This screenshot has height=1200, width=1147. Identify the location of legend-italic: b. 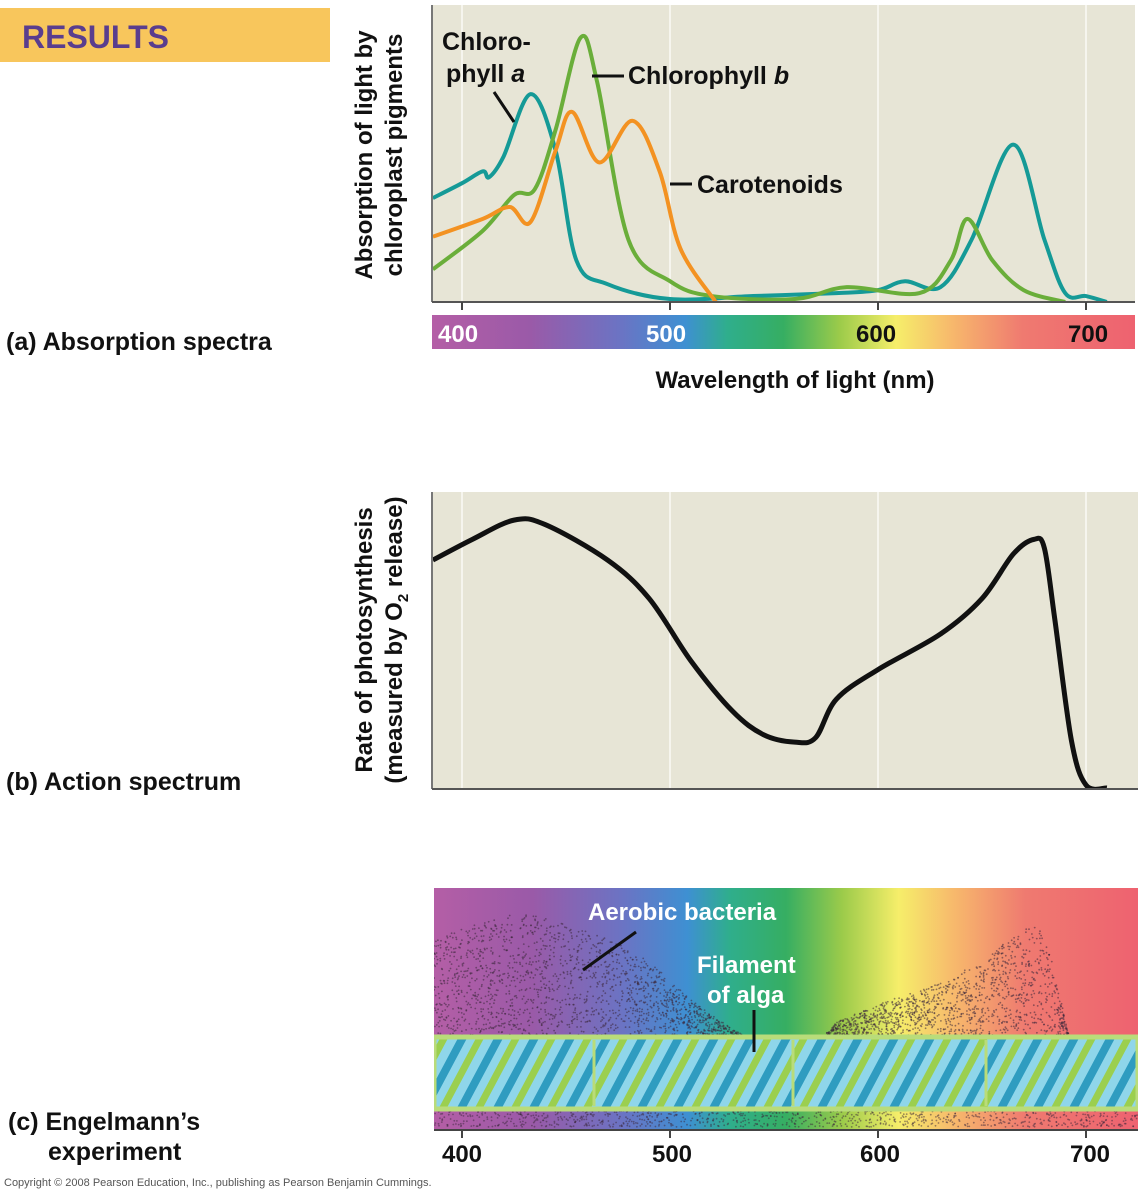
(781, 76).